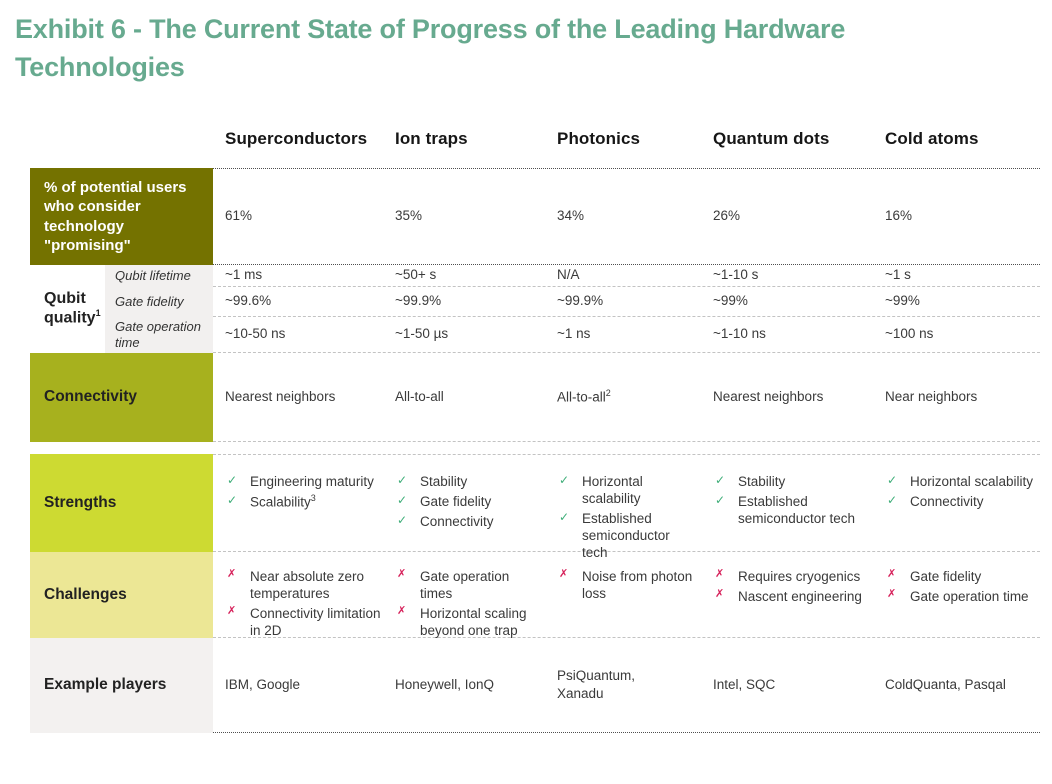 The width and height of the screenshot is (1052, 784). Describe the element at coordinates (296, 584) in the screenshot. I see `challenge-item: ✗ Near absolute zero temperatures` at that location.